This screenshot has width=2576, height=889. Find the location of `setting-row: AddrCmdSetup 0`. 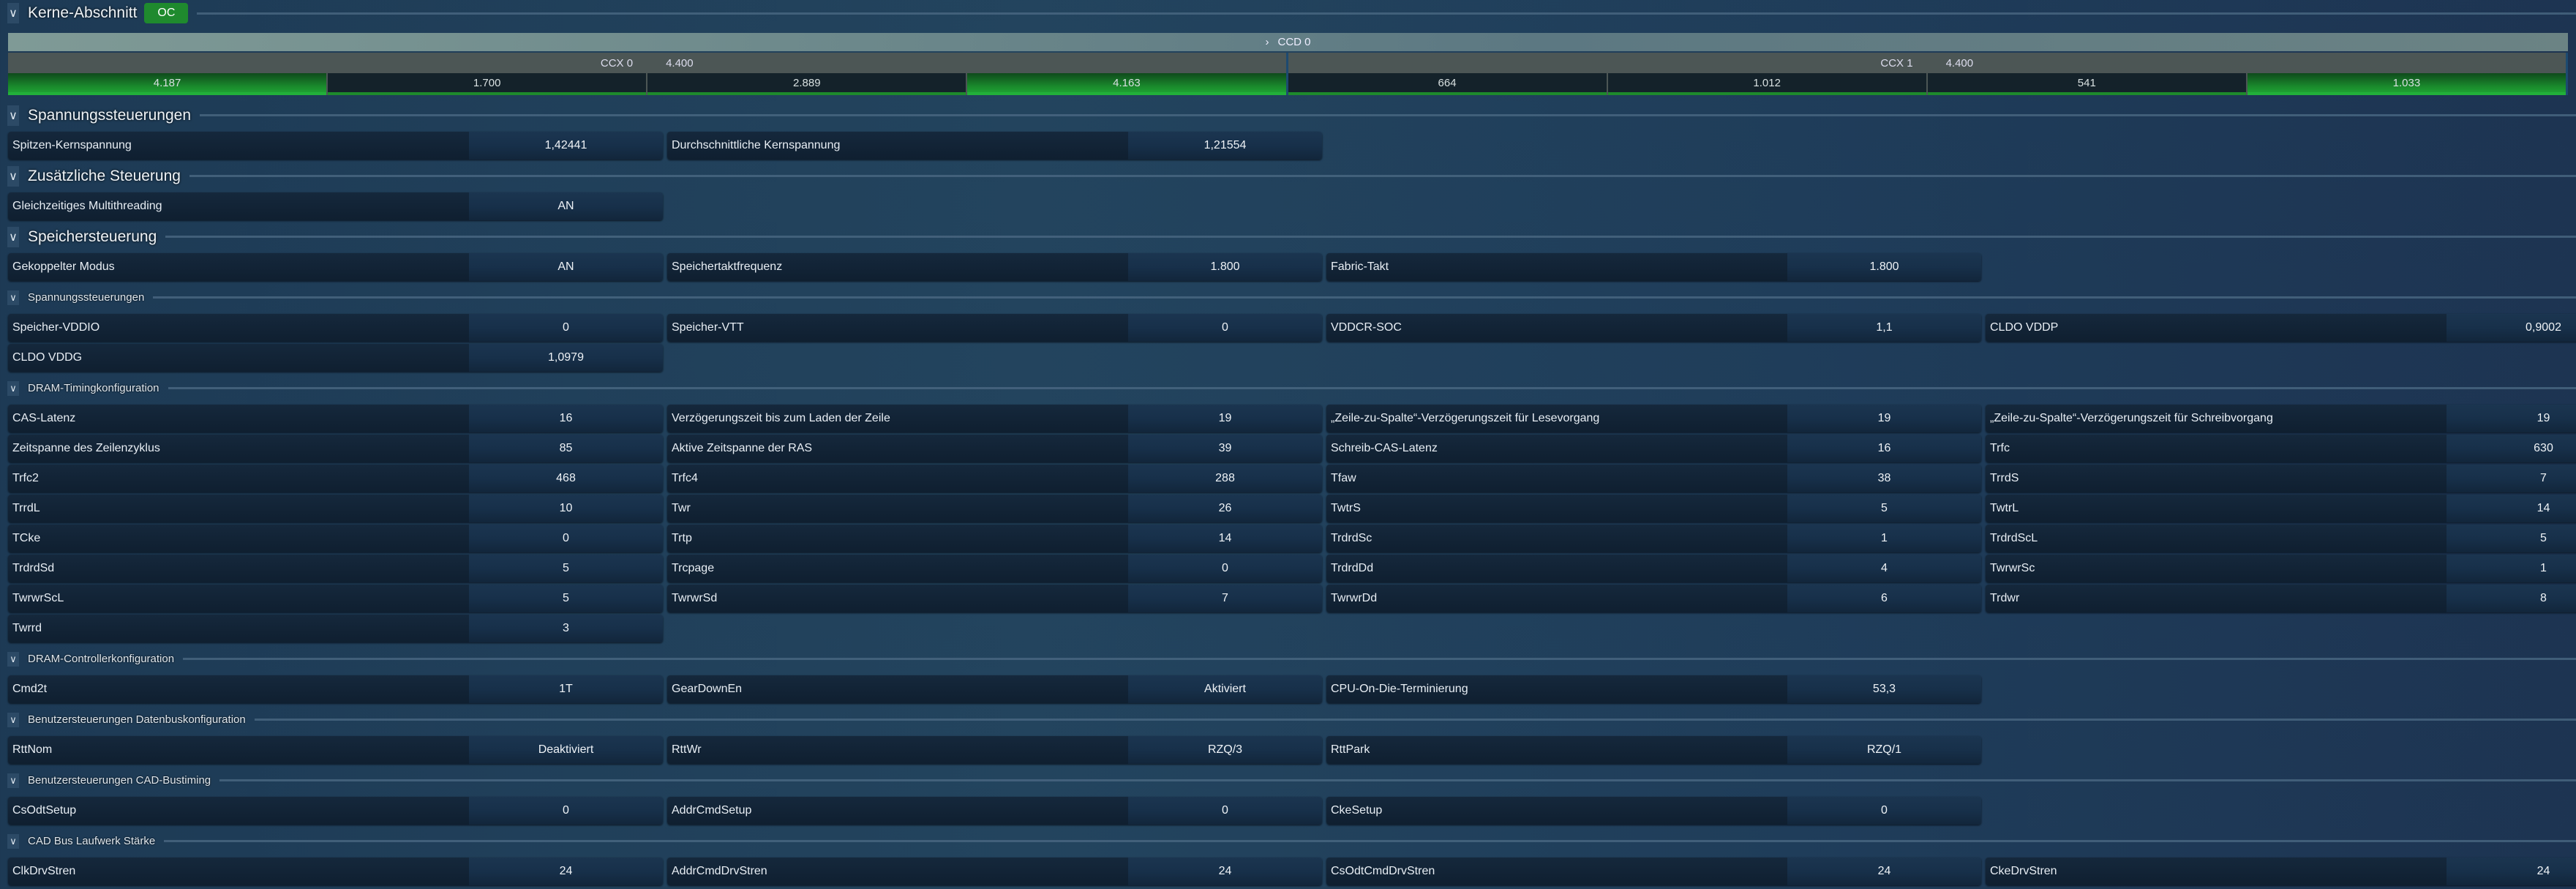

setting-row: AddrCmdSetup 0 is located at coordinates (994, 811).